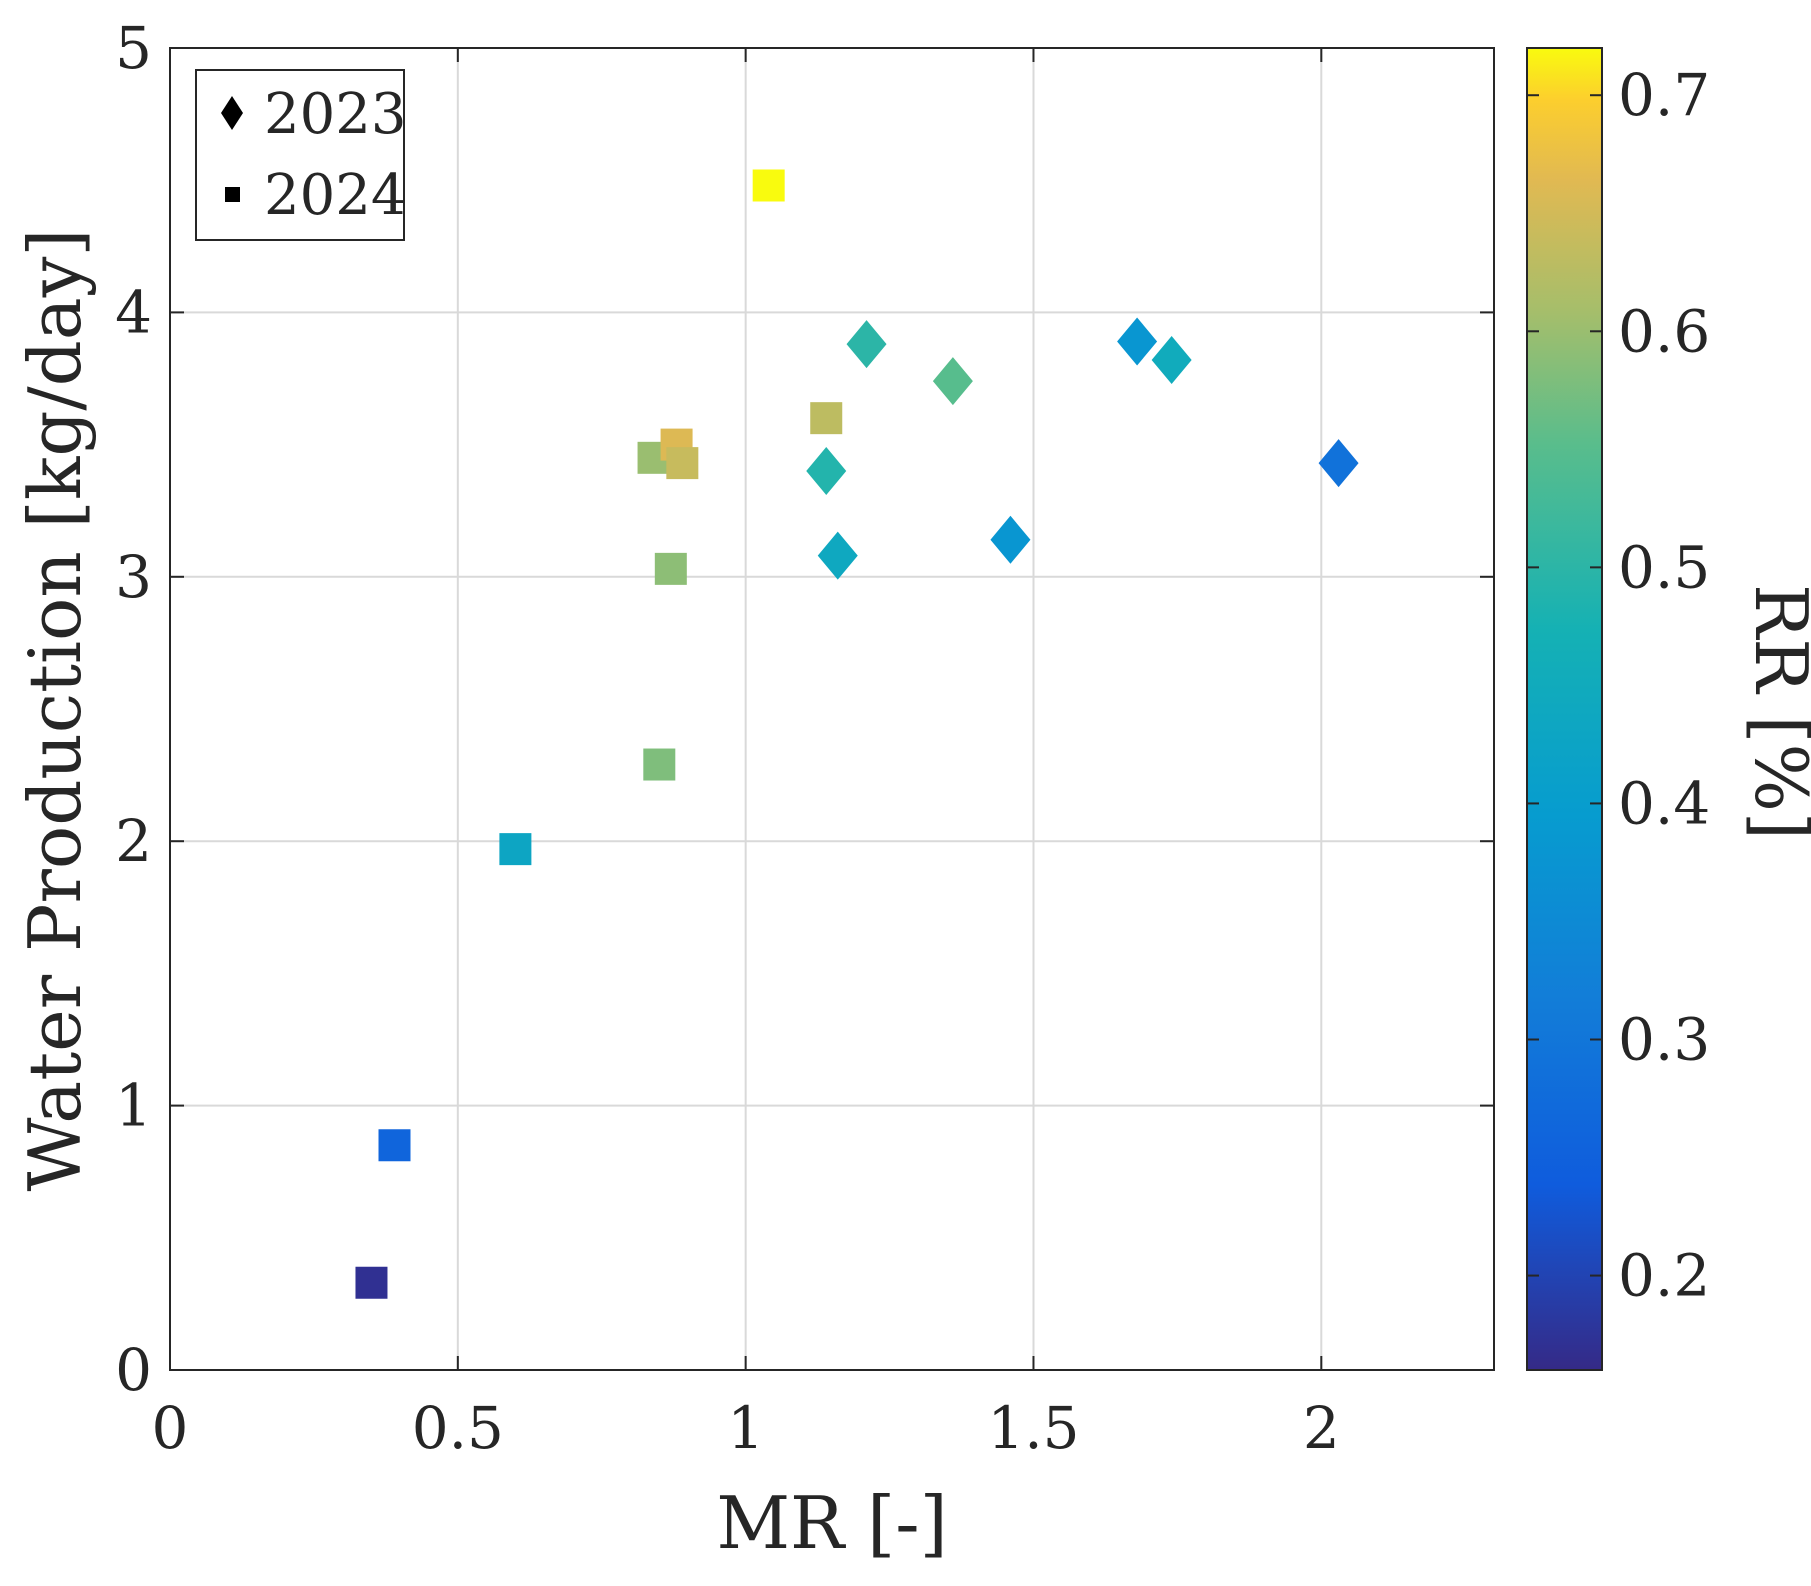  Describe the element at coordinates (301, 155) in the screenshot. I see `legend: 2023 2024` at that location.